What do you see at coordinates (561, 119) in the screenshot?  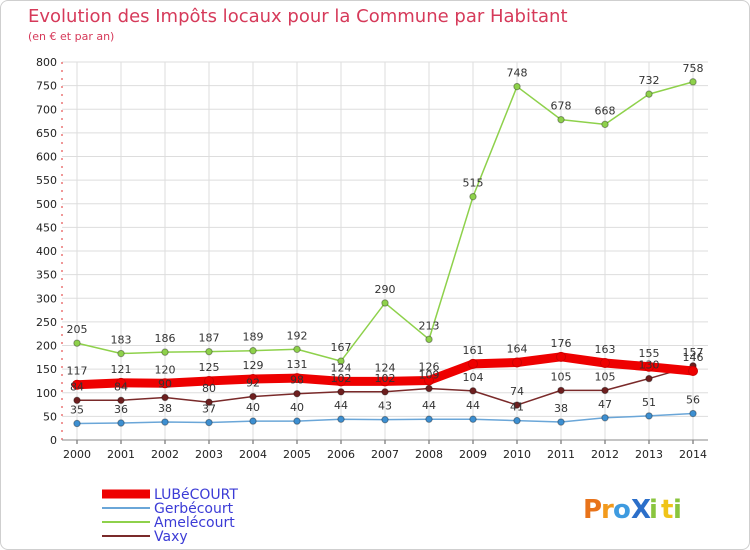 I see `marker-amel-court-2011` at bounding box center [561, 119].